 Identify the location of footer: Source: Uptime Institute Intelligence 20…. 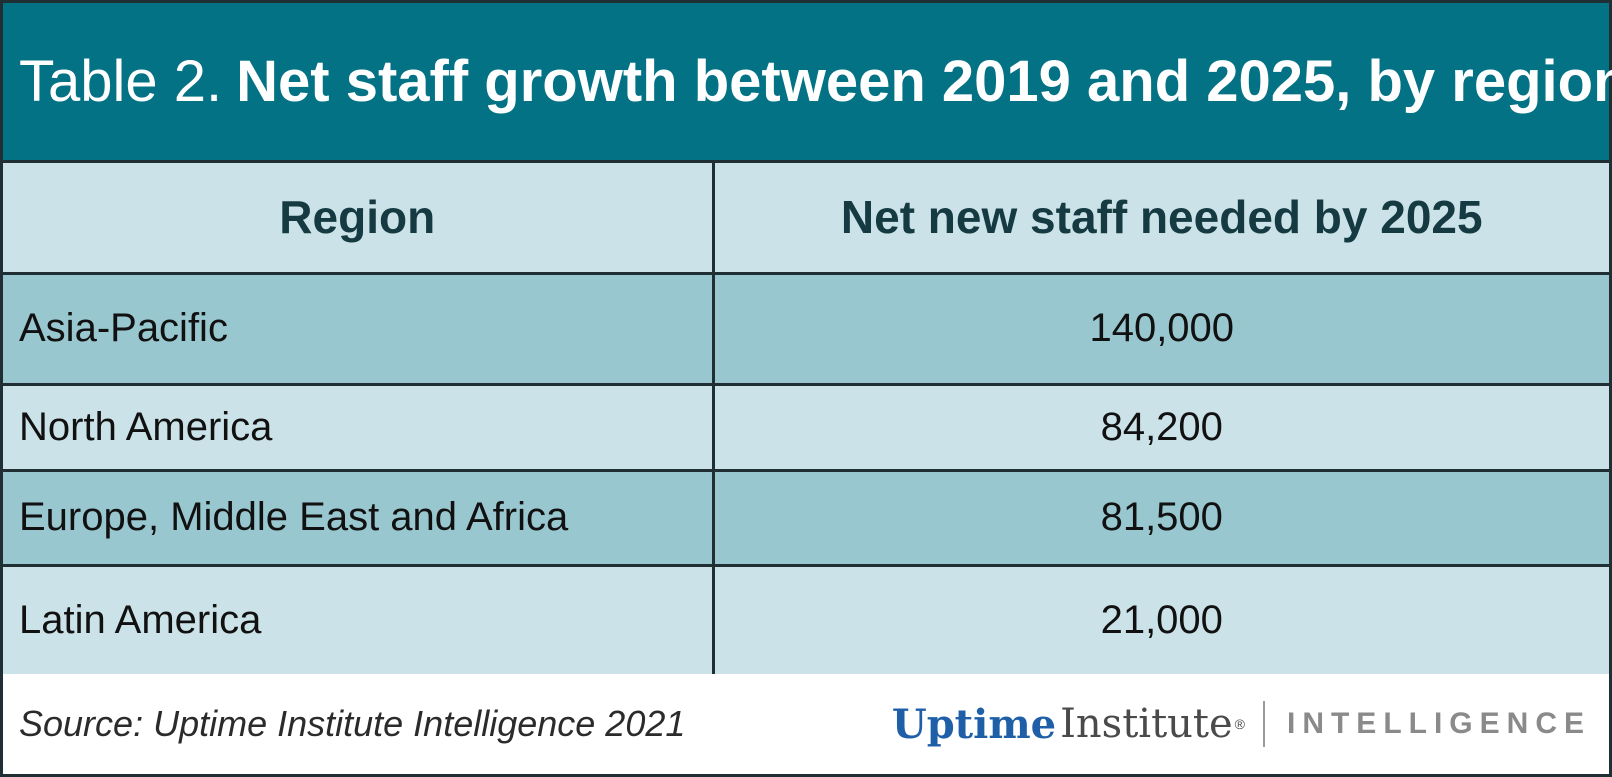
(806, 724).